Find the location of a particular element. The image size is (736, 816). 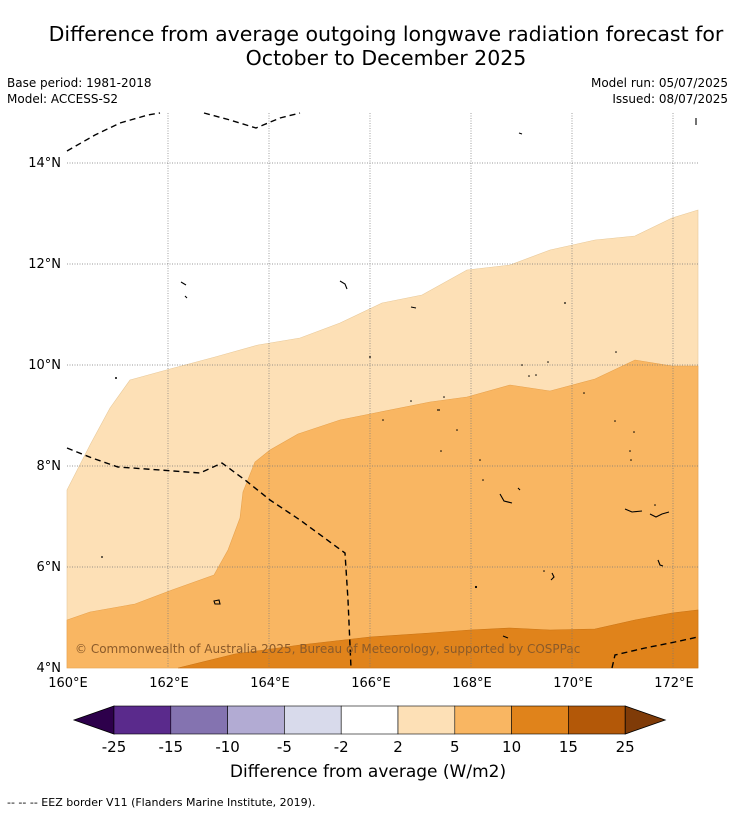

title-line-2: October to December 2025 is located at coordinates (386, 58).